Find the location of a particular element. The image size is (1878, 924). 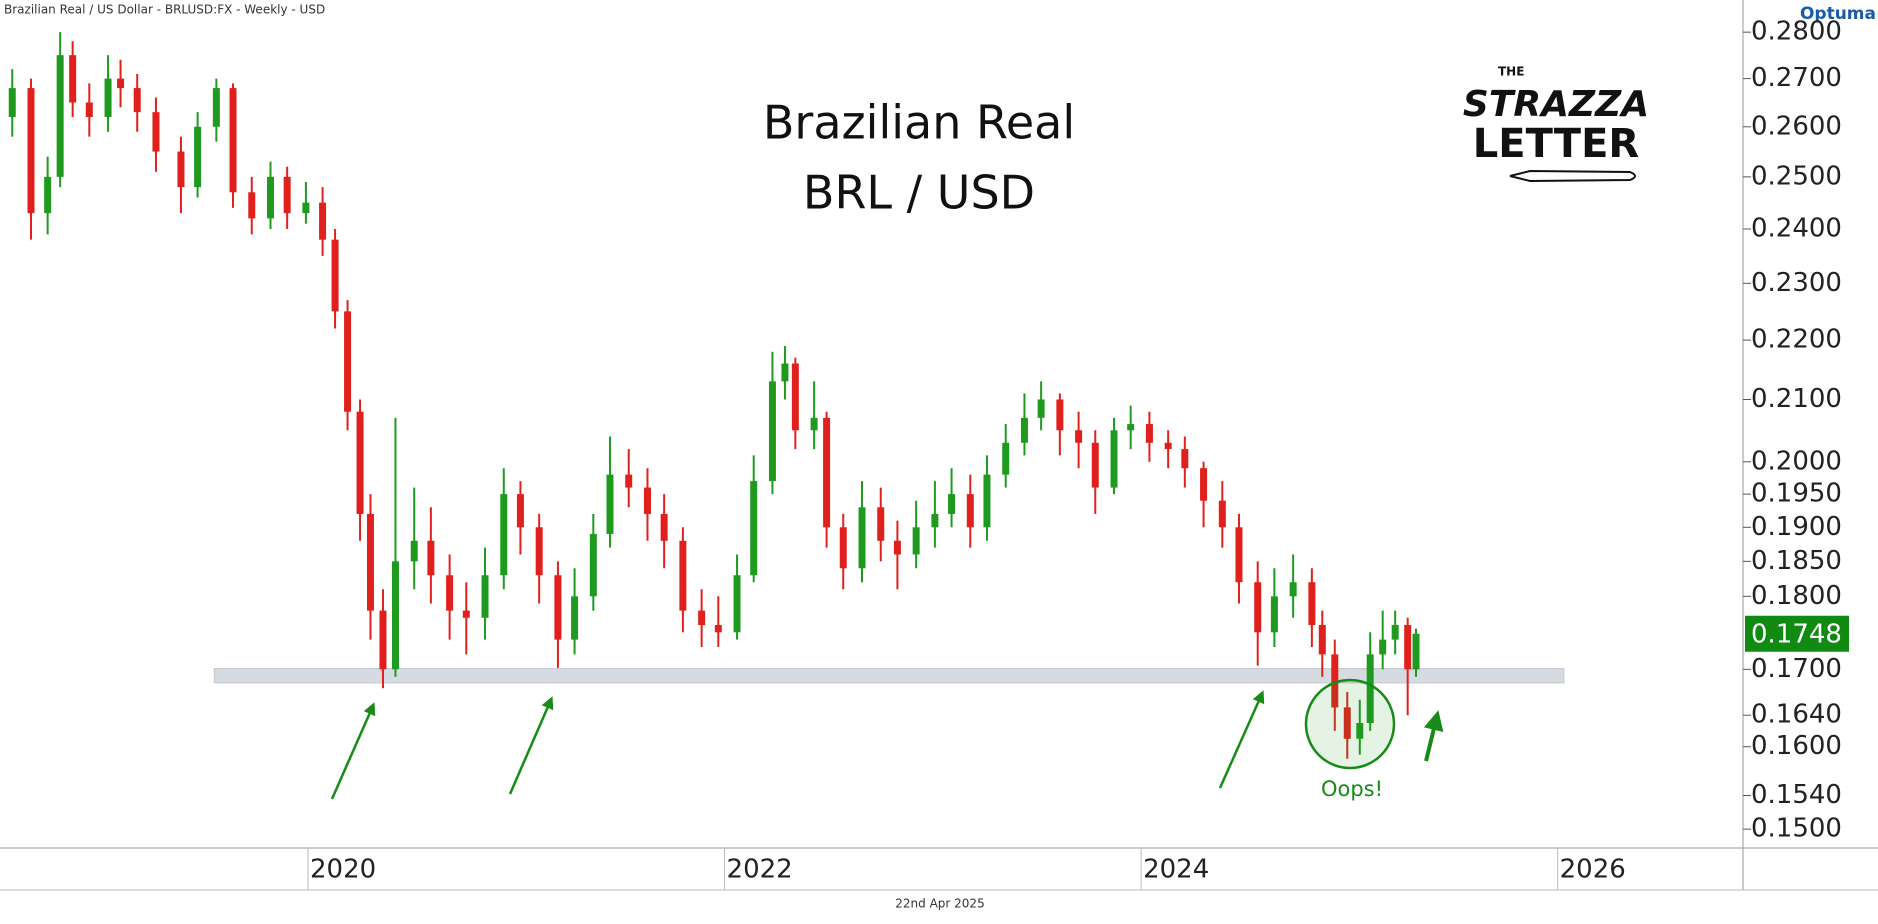

logo-pen is located at coordinates (1572, 176).